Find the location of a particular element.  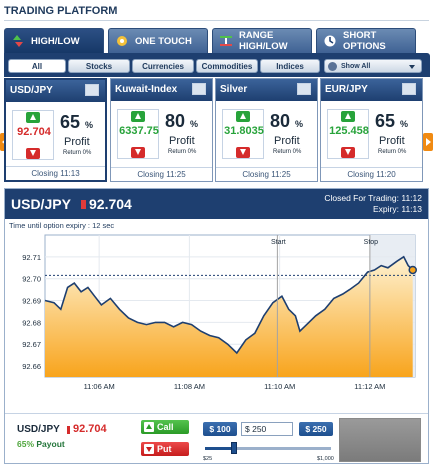

asset-price: 6337.75 is located at coordinates (139, 131).